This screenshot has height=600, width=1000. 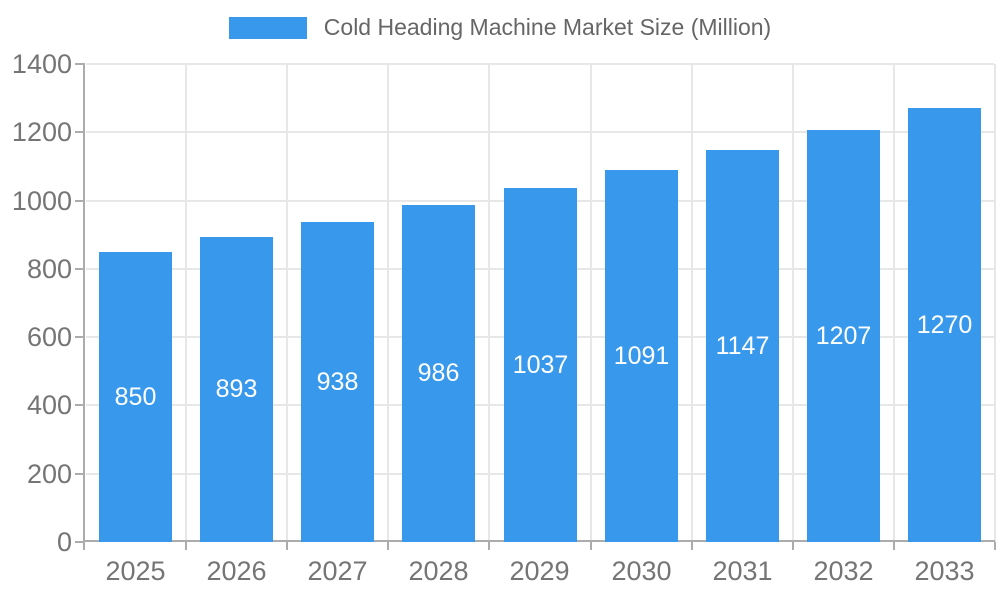 I want to click on bar: 1207, so click(x=843, y=336).